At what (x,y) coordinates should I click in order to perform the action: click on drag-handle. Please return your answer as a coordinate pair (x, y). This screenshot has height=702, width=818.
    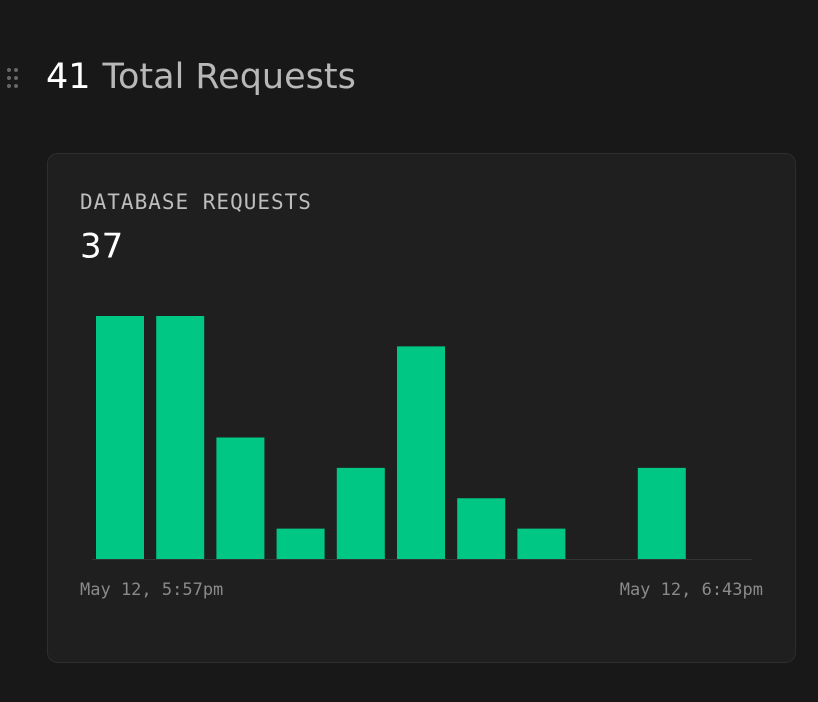
    Looking at the image, I should click on (12, 78).